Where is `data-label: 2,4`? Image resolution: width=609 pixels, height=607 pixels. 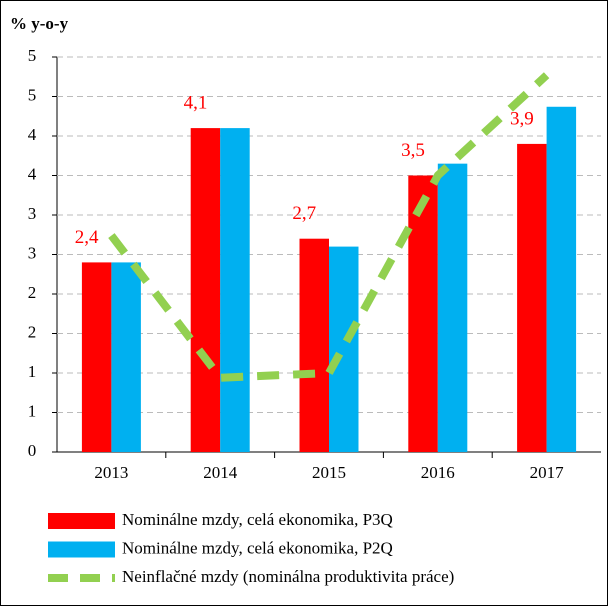
data-label: 2,4 is located at coordinates (87, 237).